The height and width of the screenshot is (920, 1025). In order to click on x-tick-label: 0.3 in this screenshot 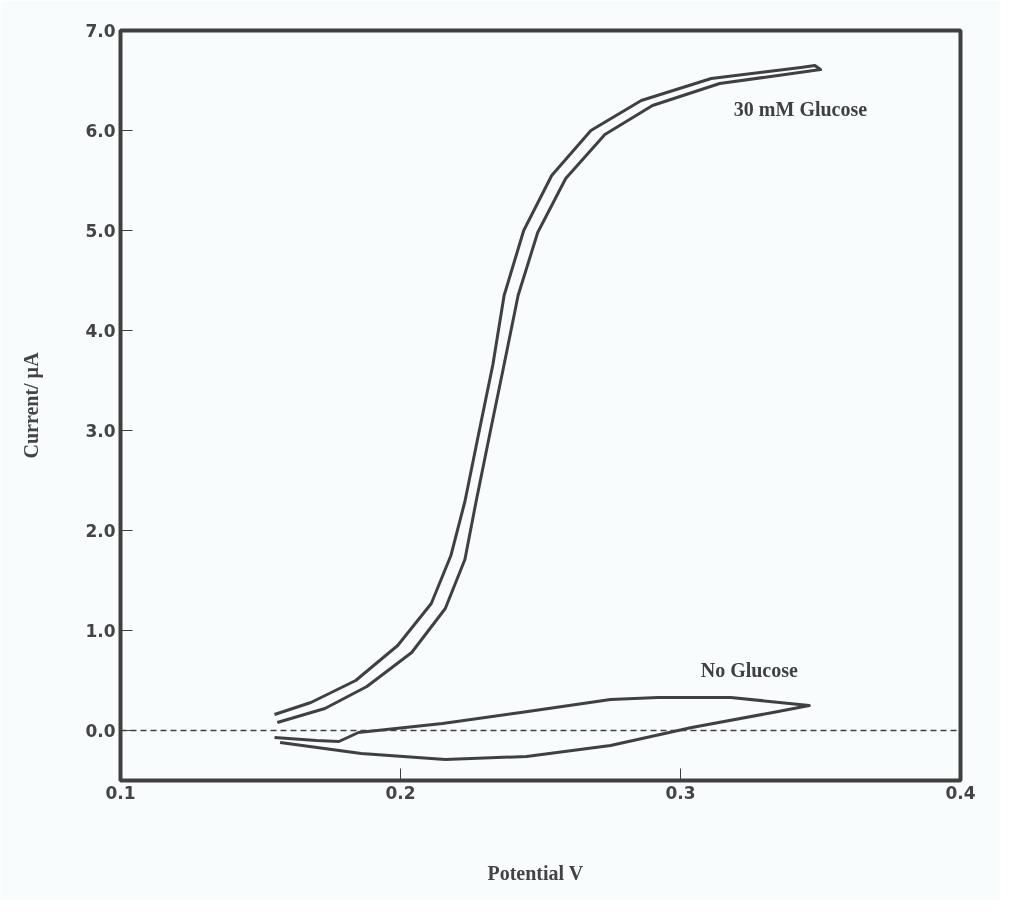, I will do `click(680, 792)`.